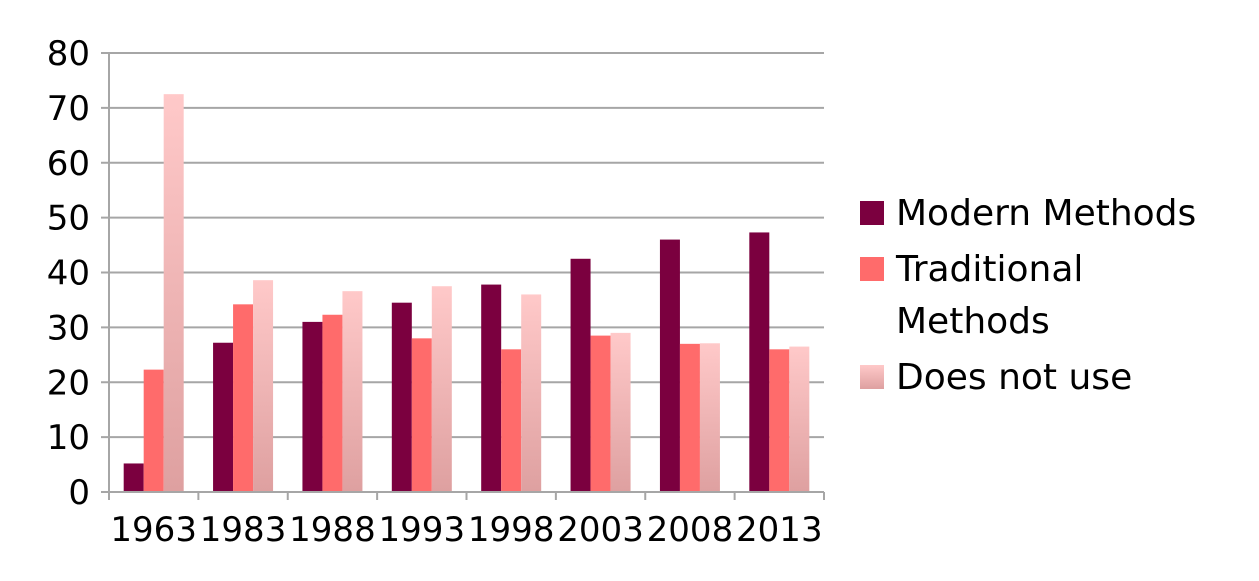  Describe the element at coordinates (332, 530) in the screenshot. I see `x-tick-label: 1988` at that location.